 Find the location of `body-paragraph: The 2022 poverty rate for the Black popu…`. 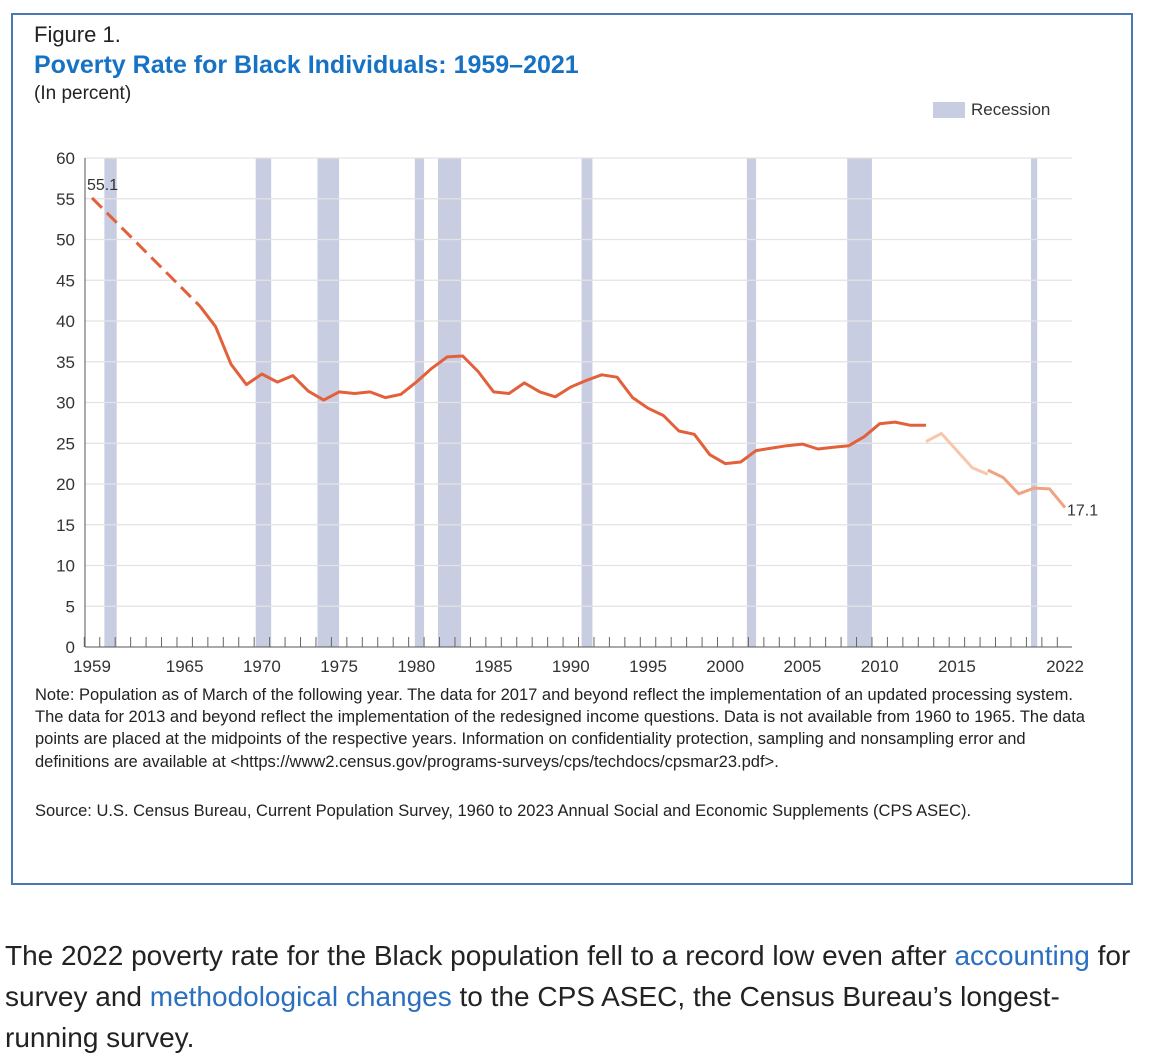

body-paragraph: The 2022 poverty rate for the Black popu… is located at coordinates (575, 996).